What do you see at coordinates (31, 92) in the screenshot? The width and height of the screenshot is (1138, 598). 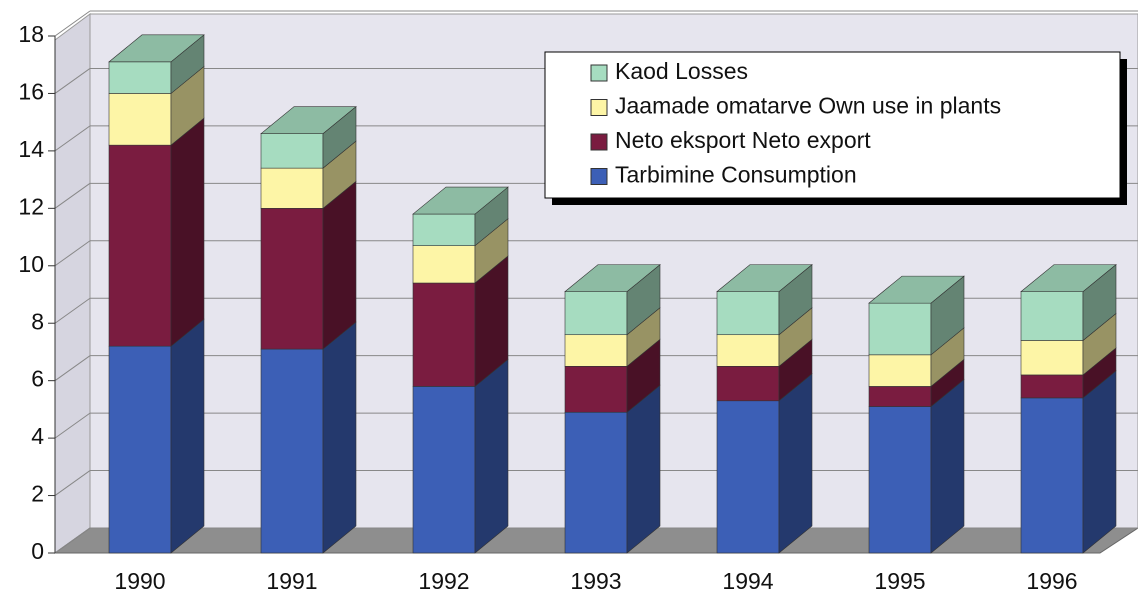 I see `y-tick-label: 16` at bounding box center [31, 92].